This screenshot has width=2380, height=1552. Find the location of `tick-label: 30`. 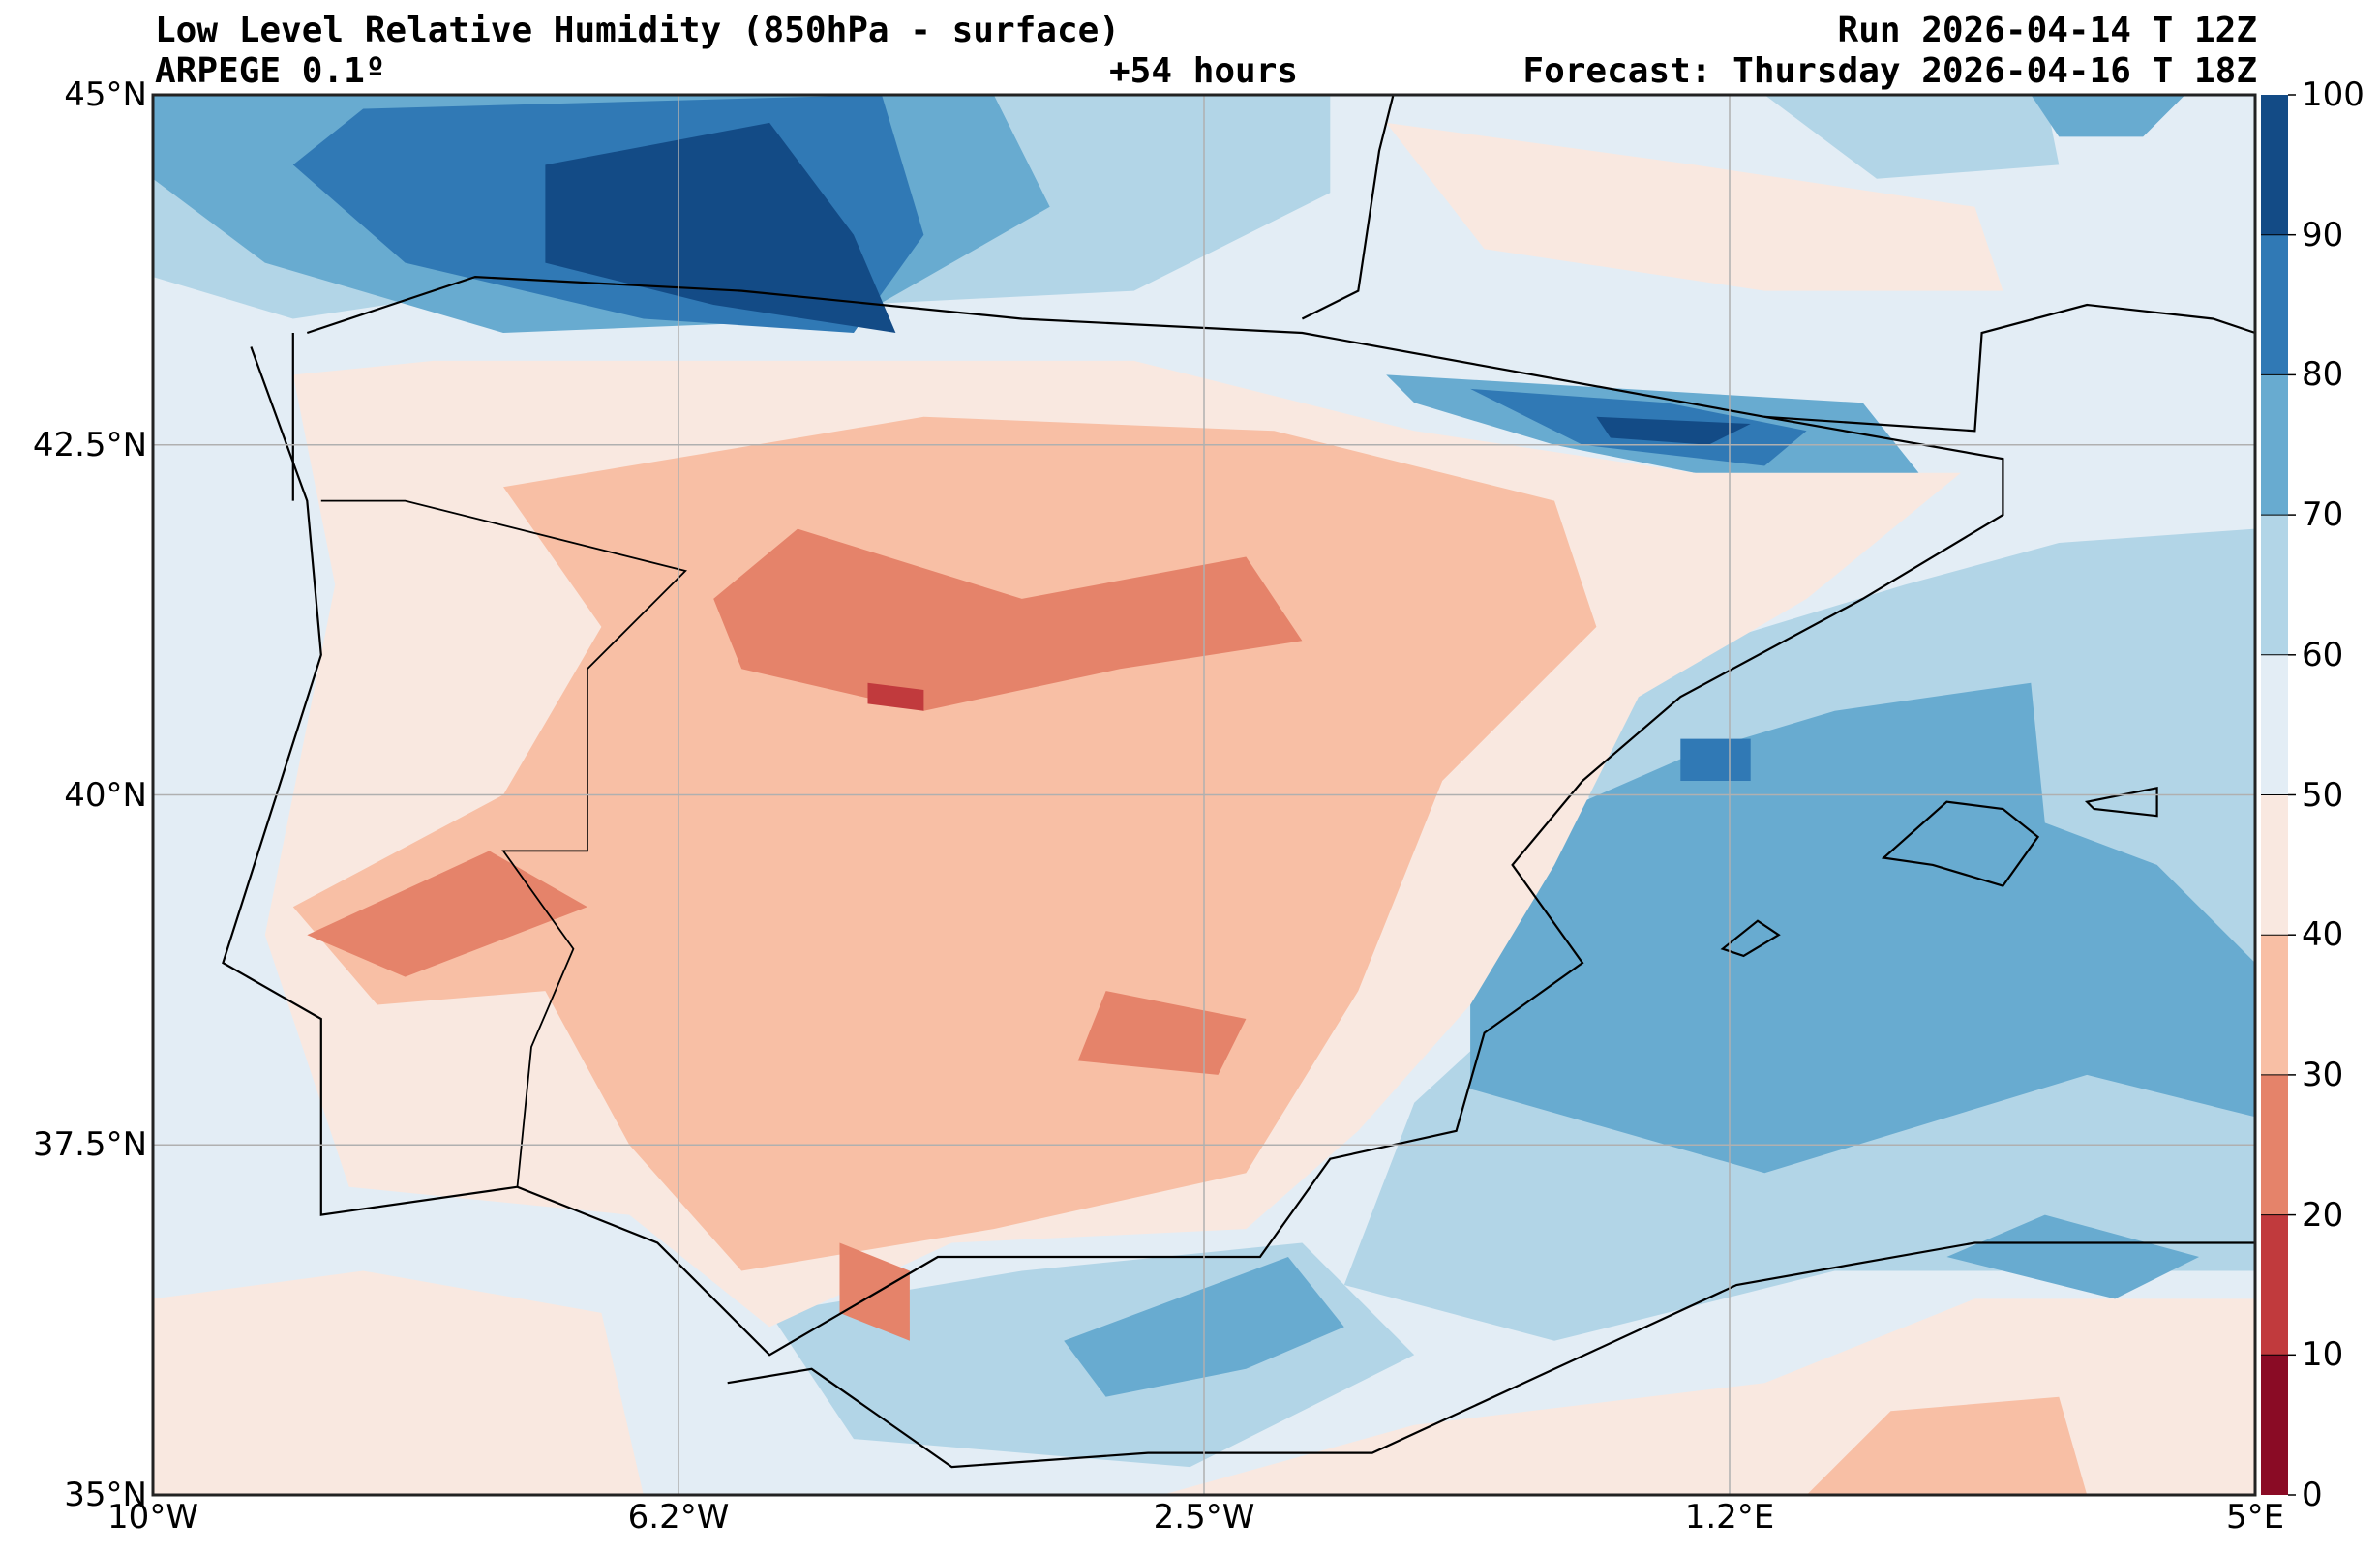

tick-label: 30 is located at coordinates (2323, 1075).